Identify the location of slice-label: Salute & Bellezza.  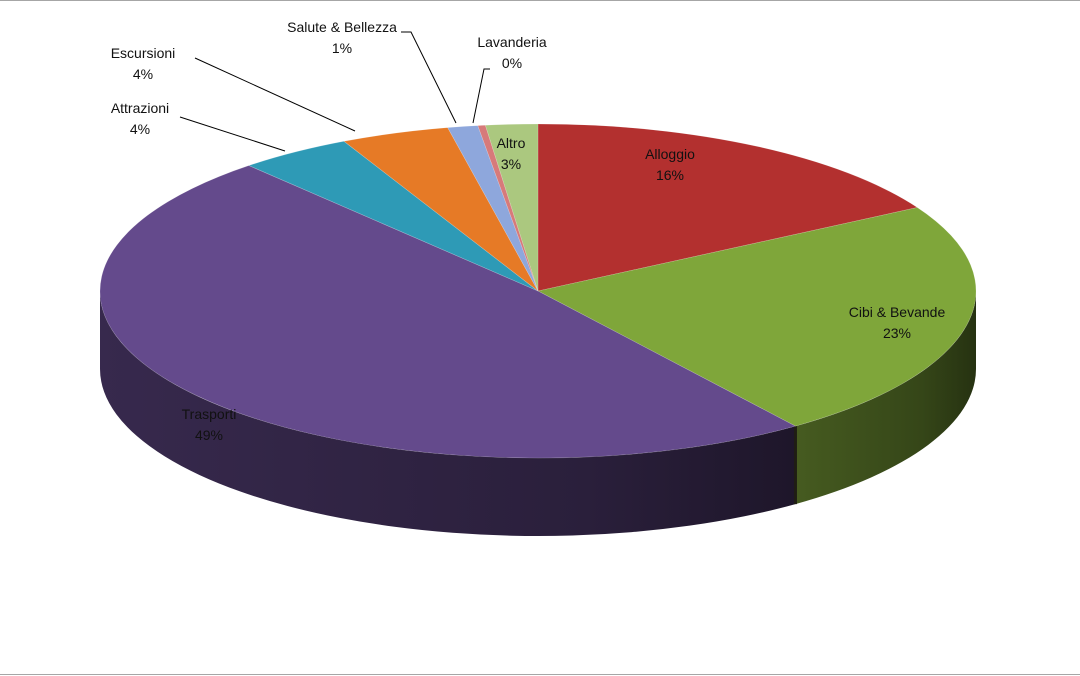
(342, 27).